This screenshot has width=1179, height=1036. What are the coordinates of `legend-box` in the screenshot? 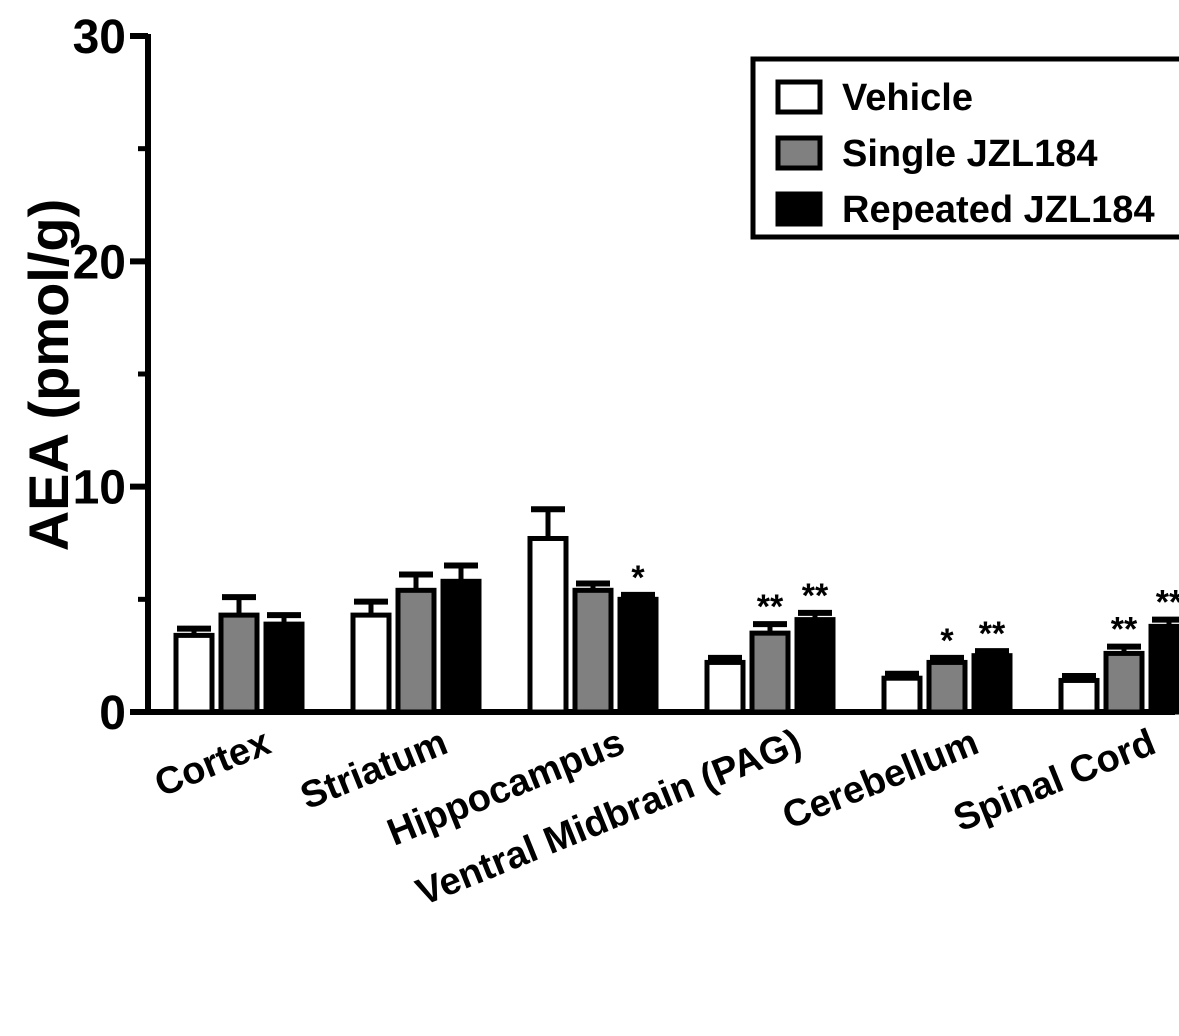 It's located at (964, 148).